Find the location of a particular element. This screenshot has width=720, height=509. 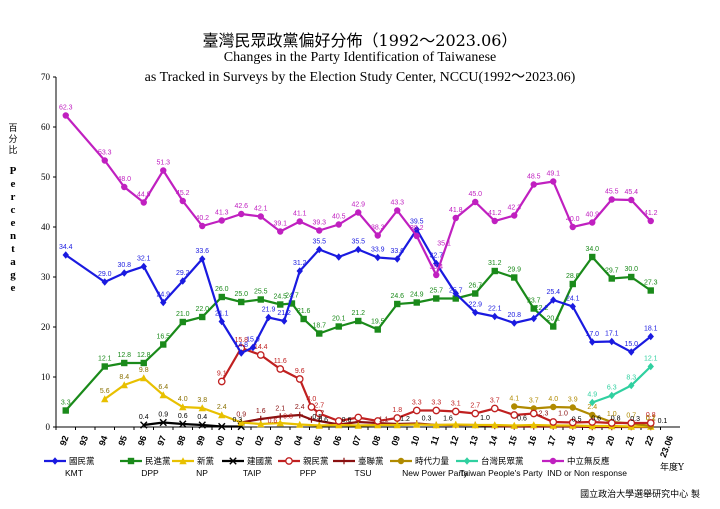

data-label-ind-or-non-response: 45.5 is located at coordinates (612, 192).